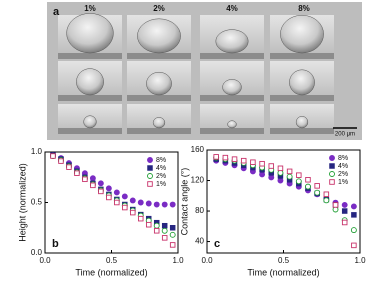 The image size is (366, 286). What do you see at coordinates (159, 8) in the screenshot?
I see `column-label: 2%` at bounding box center [159, 8].